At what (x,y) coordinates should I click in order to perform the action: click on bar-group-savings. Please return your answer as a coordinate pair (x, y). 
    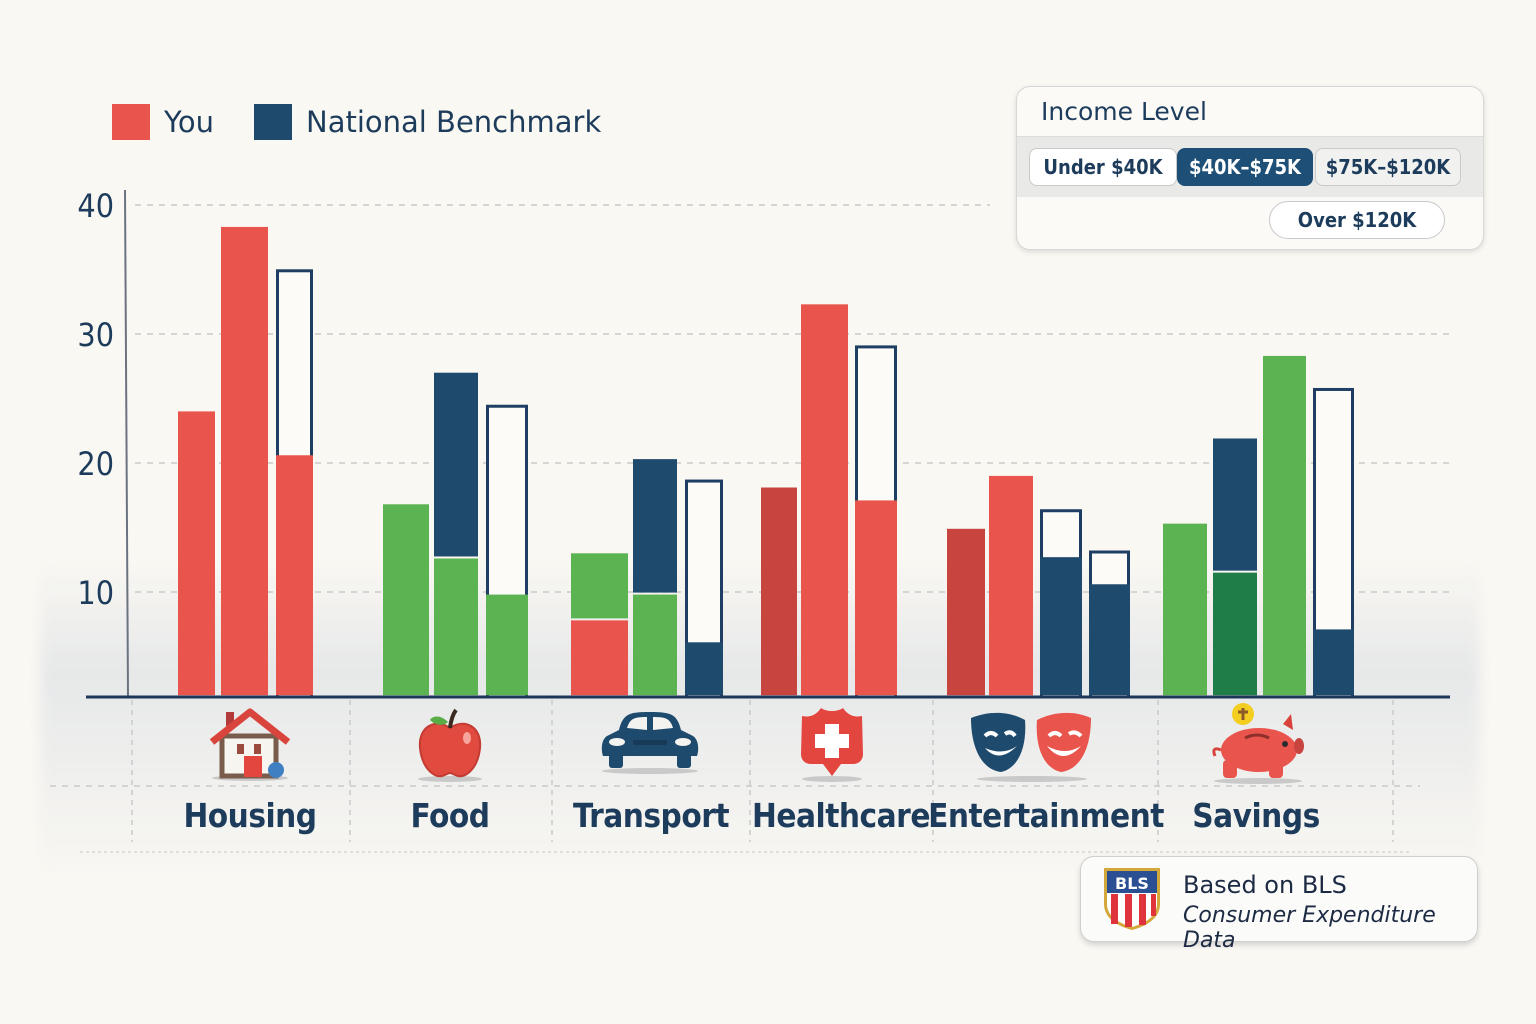
    Looking at the image, I should click on (1258, 527).